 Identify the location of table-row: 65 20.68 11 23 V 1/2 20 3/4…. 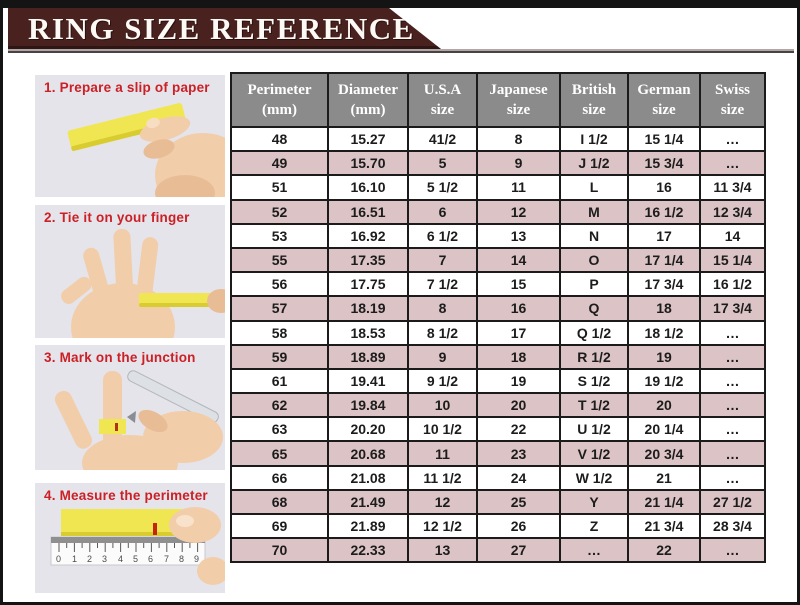
(498, 453).